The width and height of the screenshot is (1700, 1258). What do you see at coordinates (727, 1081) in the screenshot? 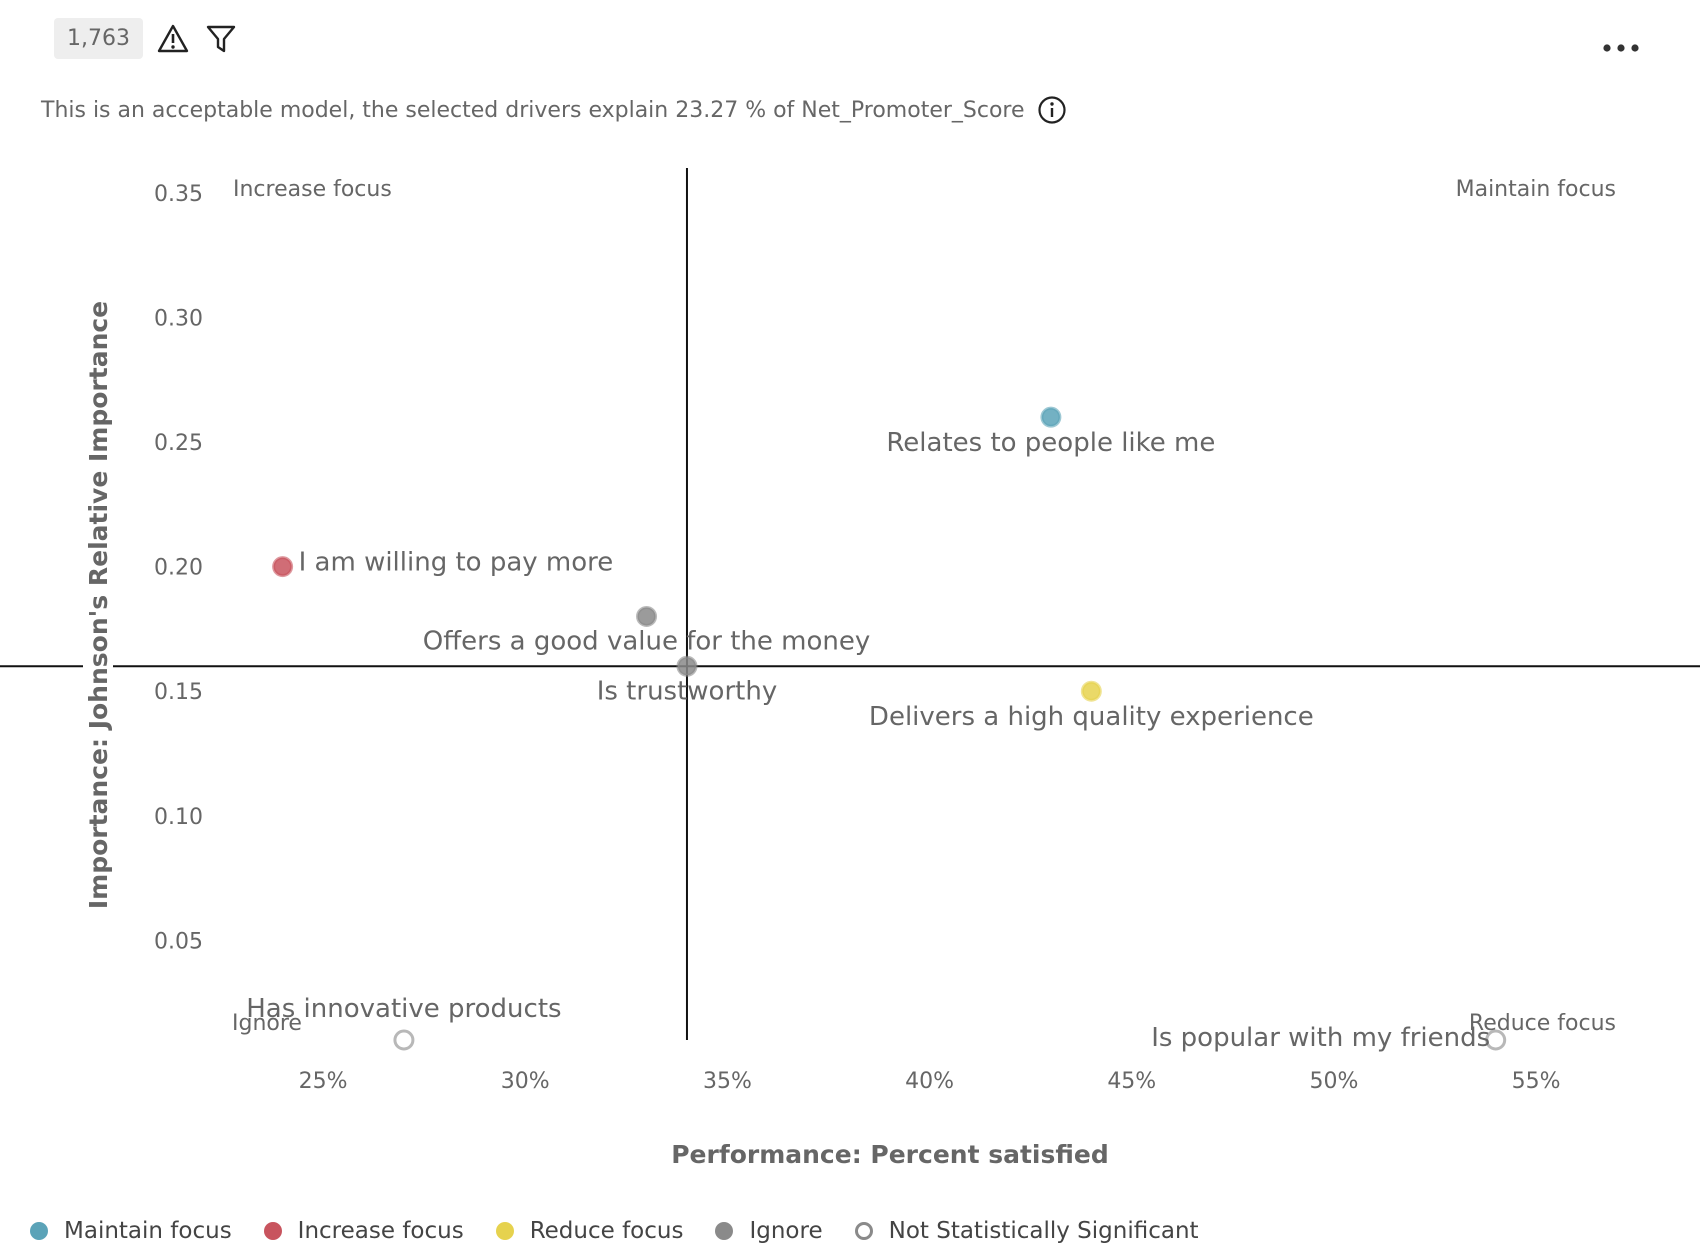
I see `x-tick-label: 35%` at bounding box center [727, 1081].